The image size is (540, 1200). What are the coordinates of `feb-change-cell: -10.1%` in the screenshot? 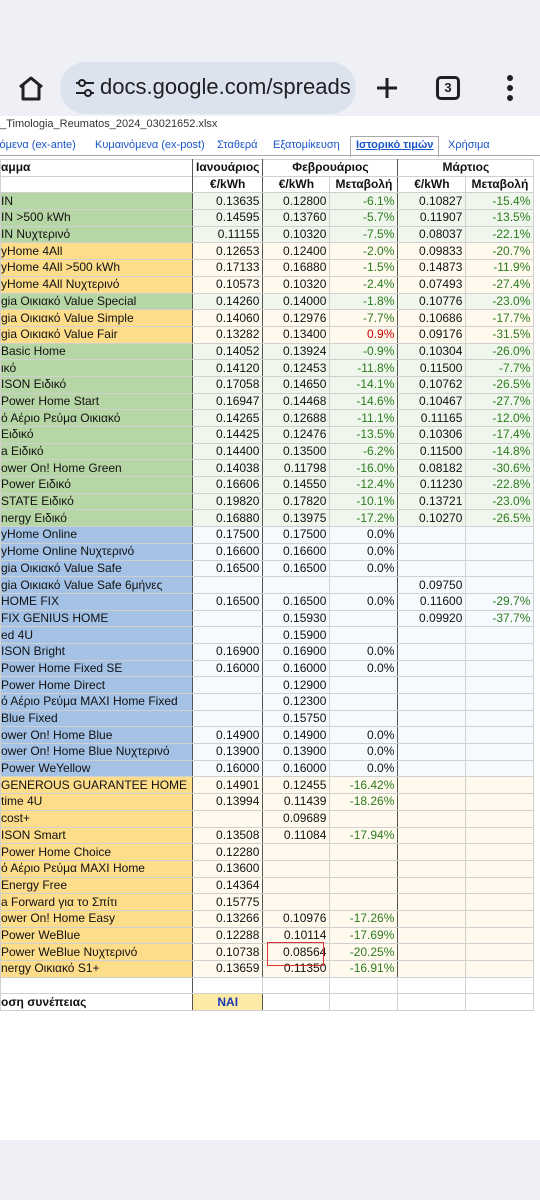 It's located at (364, 501).